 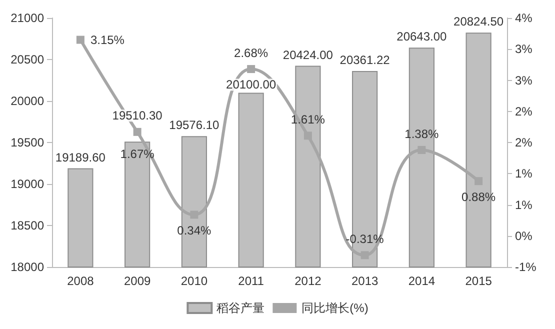 What do you see at coordinates (240, 308) in the screenshot?
I see `legend-label: 稻谷产量` at bounding box center [240, 308].